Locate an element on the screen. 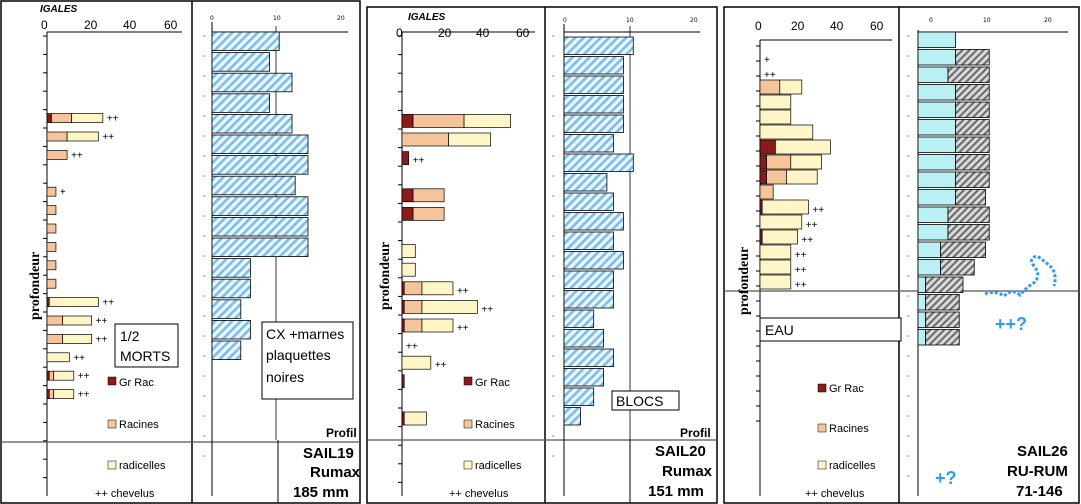  panel-1-title-line-2: Rumax is located at coordinates (335, 472).